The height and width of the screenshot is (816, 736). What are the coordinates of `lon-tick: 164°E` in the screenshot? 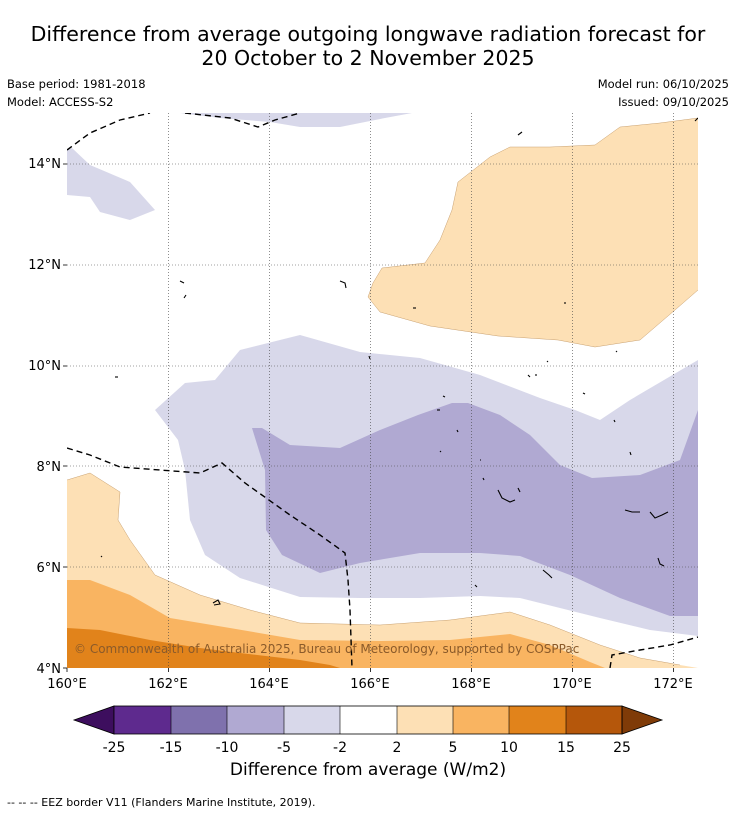 It's located at (269, 684).